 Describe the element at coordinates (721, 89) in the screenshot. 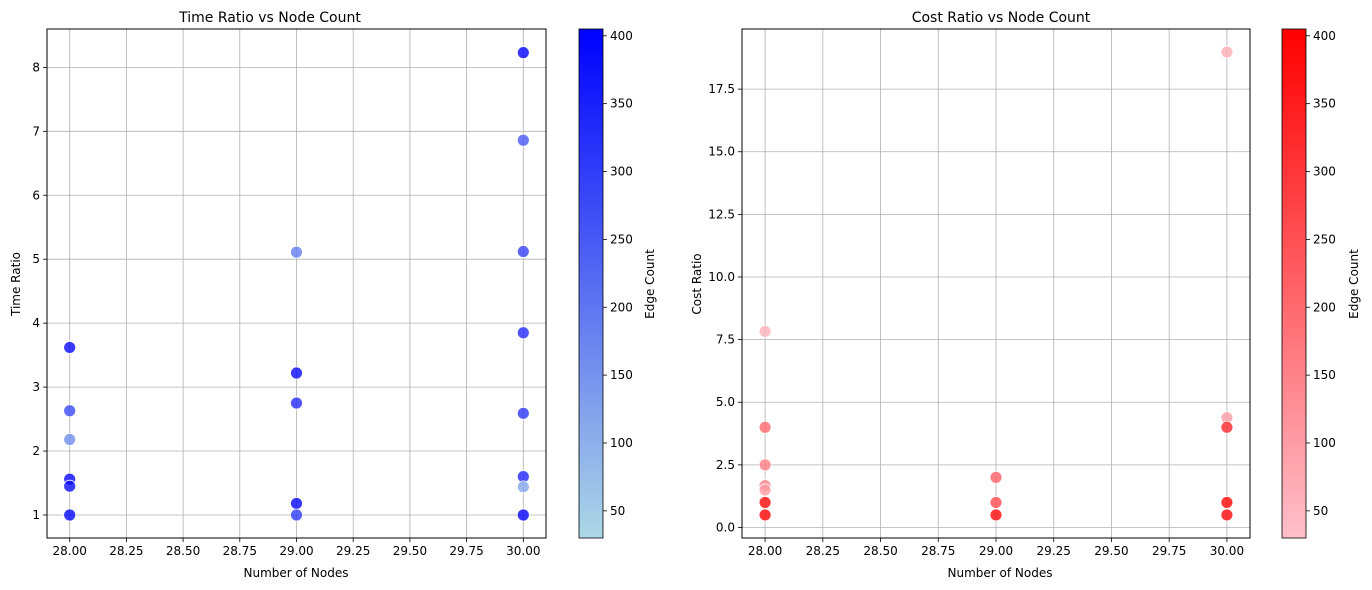

I see `y-tick-label: 17.5` at that location.